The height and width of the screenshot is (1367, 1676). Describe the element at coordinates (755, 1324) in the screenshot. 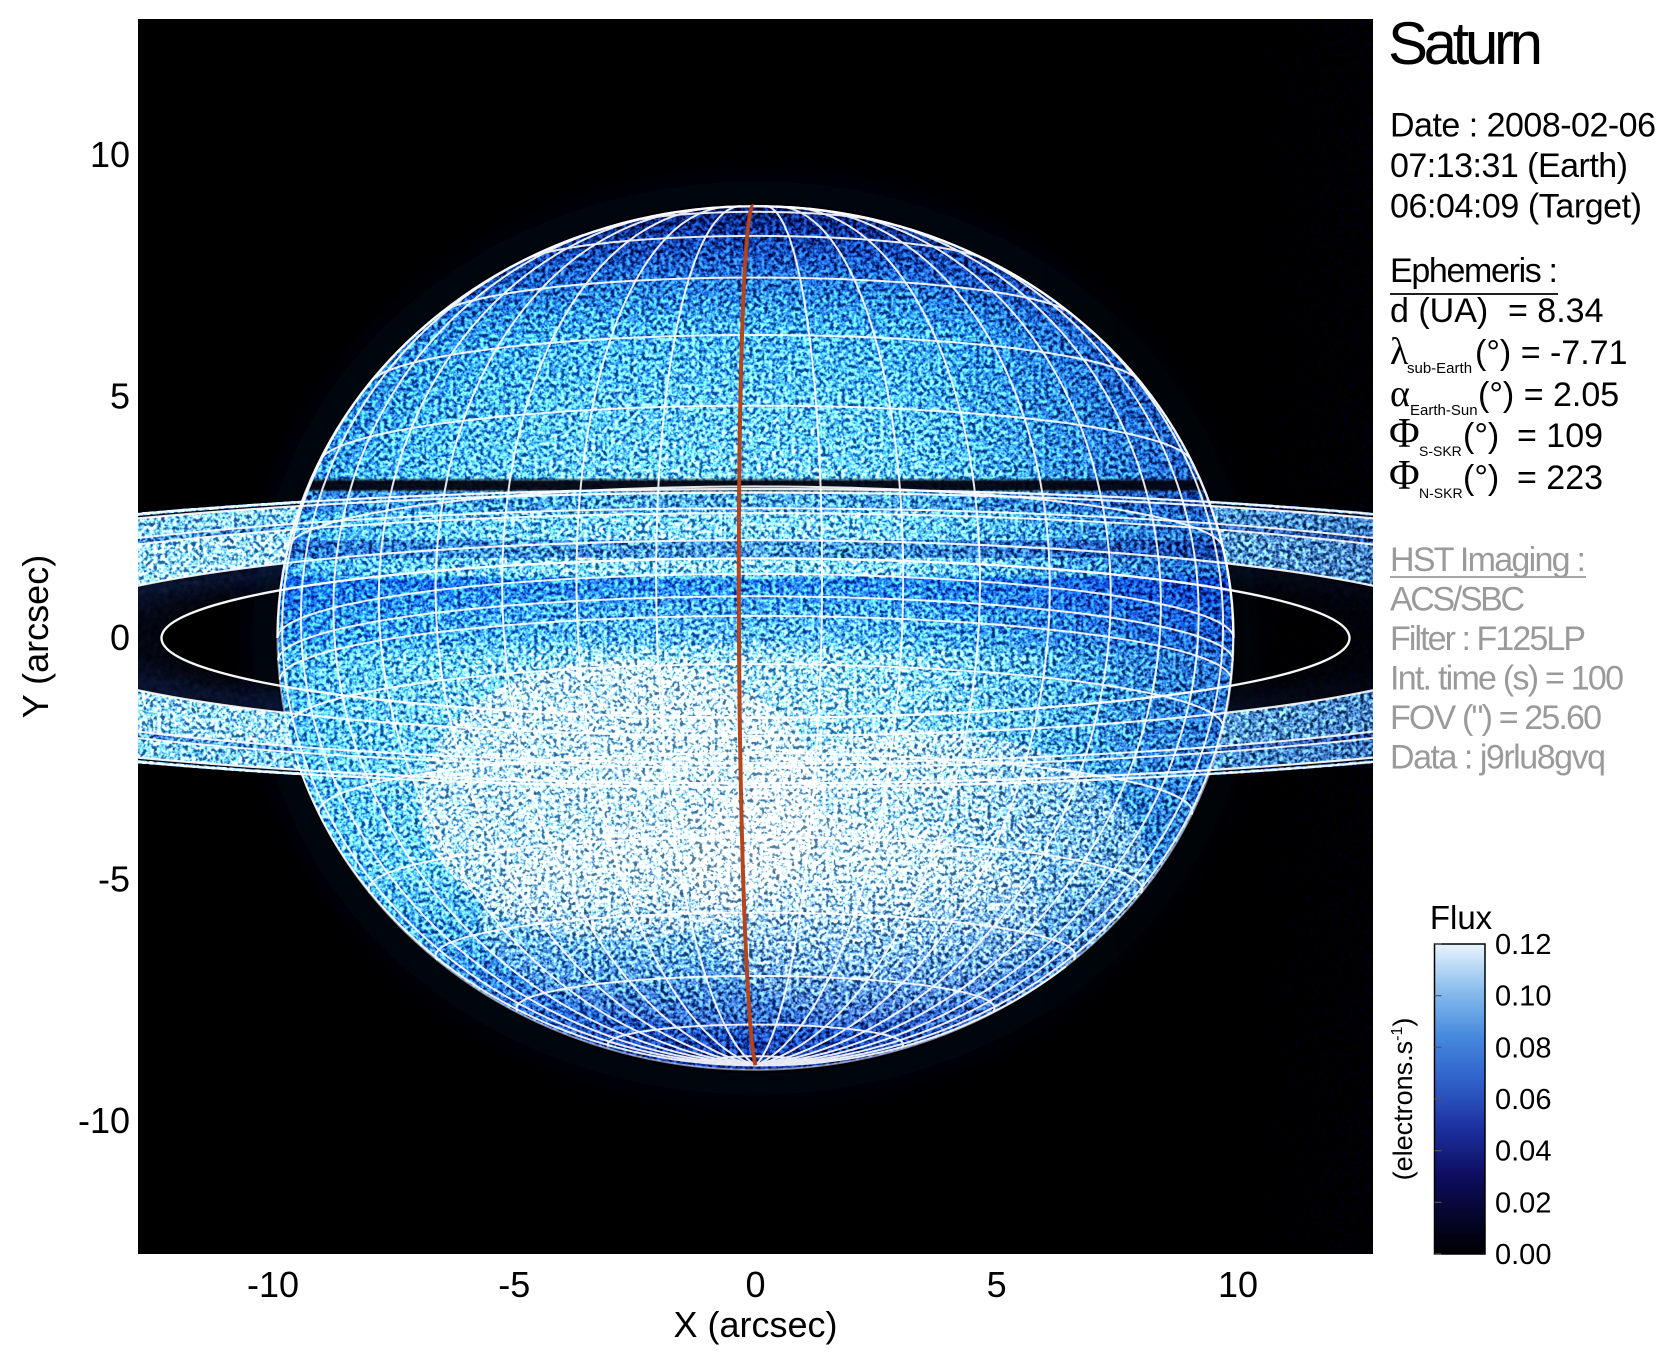

I see `svg-text: X (arcsec)` at that location.